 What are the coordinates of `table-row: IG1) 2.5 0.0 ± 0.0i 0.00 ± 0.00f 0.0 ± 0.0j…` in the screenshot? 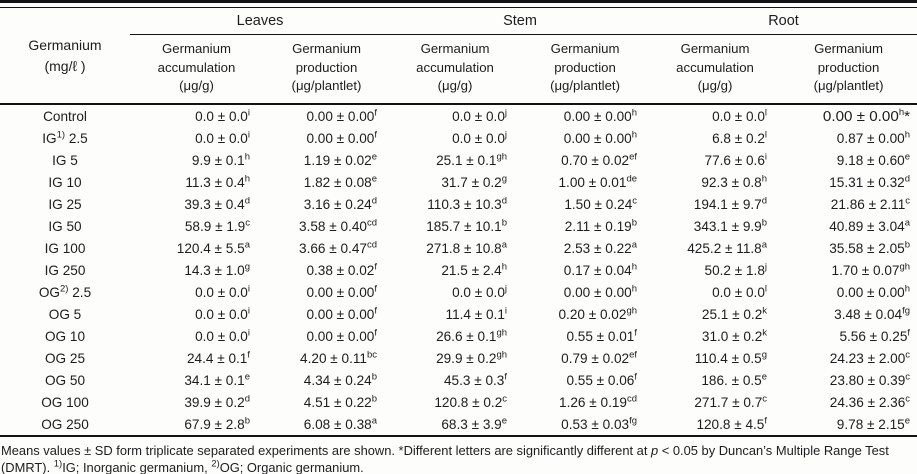 It's located at (458, 138).